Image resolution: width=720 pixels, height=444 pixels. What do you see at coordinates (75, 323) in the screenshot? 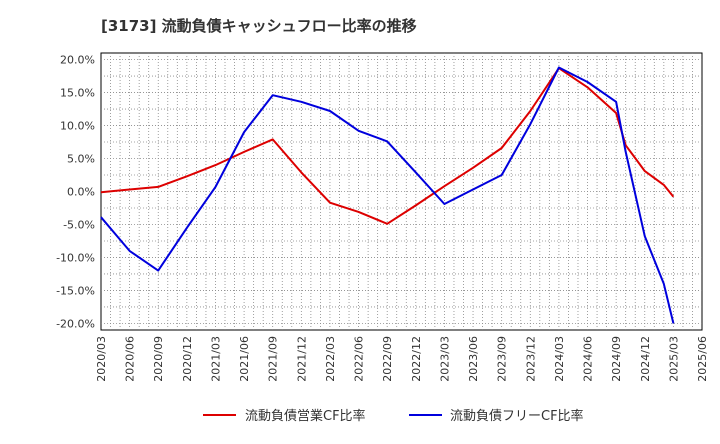
I see `y-tick-label: -20.0%` at bounding box center [75, 323].